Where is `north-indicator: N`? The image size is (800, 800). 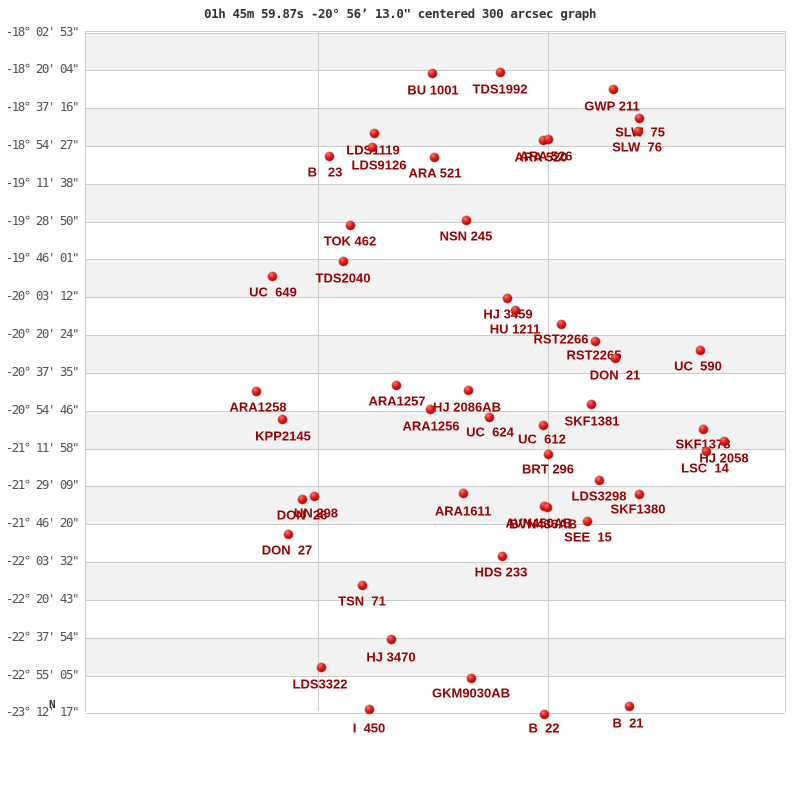 north-indicator: N is located at coordinates (52, 704).